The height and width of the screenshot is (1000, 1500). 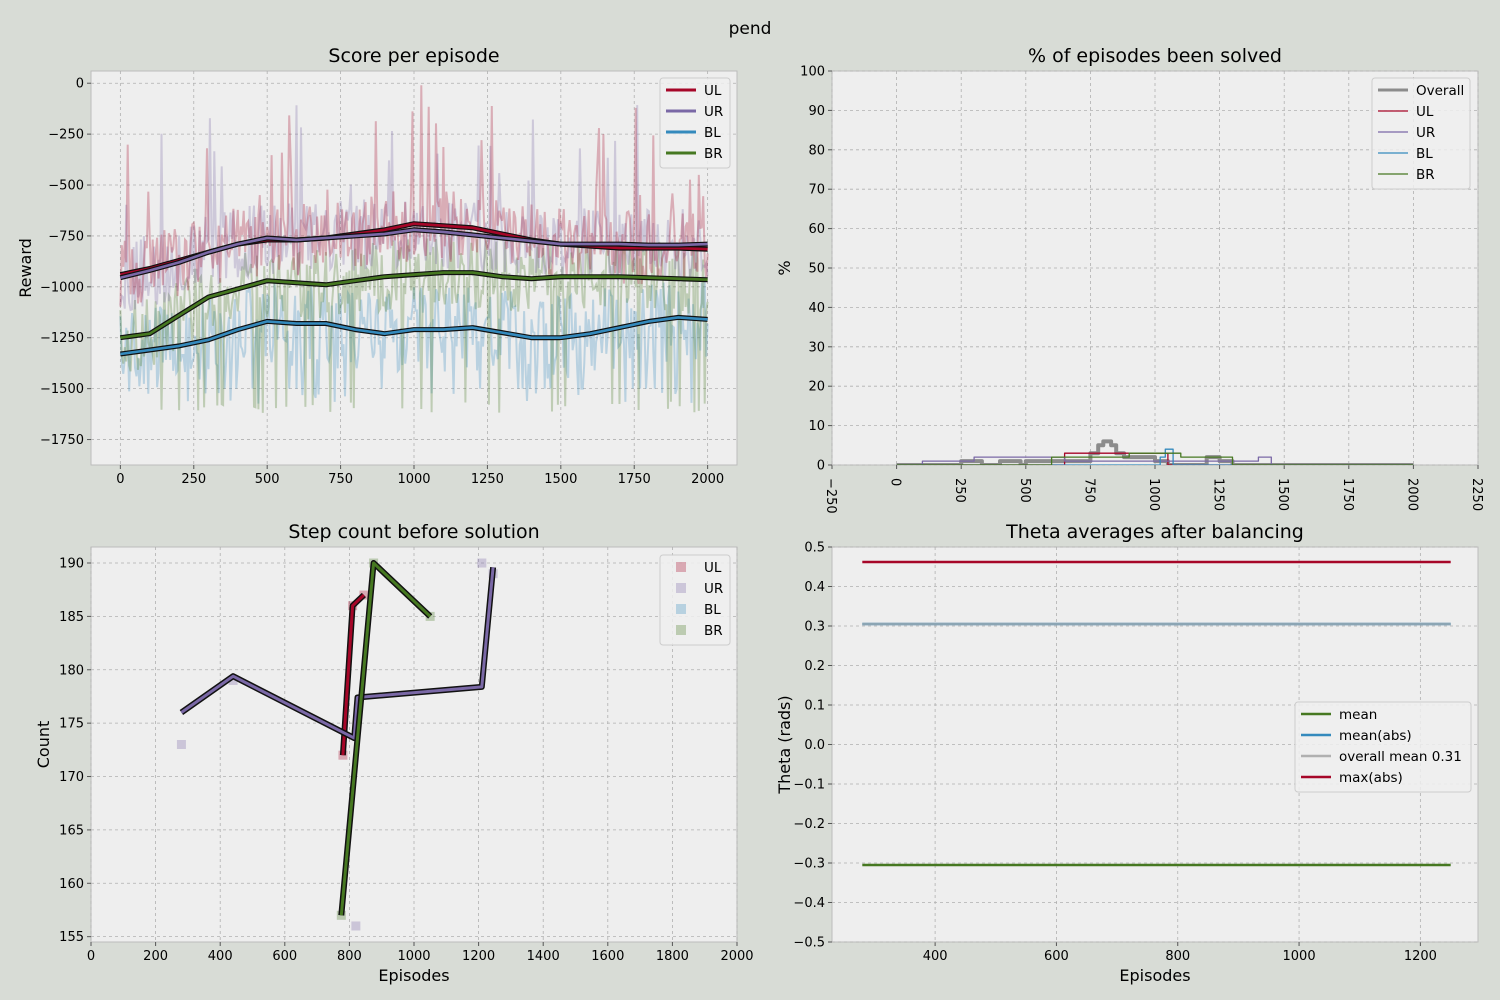 I want to click on theta-y-tick-label: 0.1, so click(x=814, y=706).